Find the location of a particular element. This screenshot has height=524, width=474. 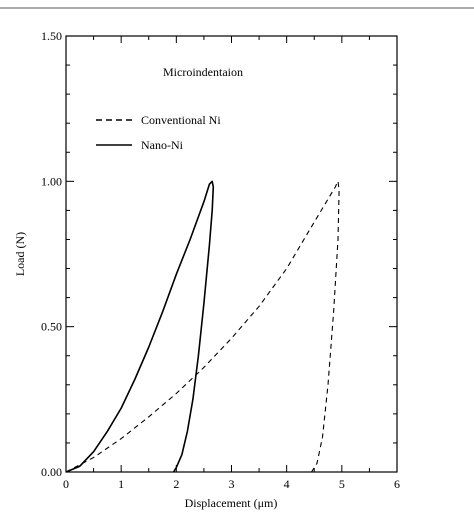

y-tick-label: 0.50 is located at coordinates (51, 327).